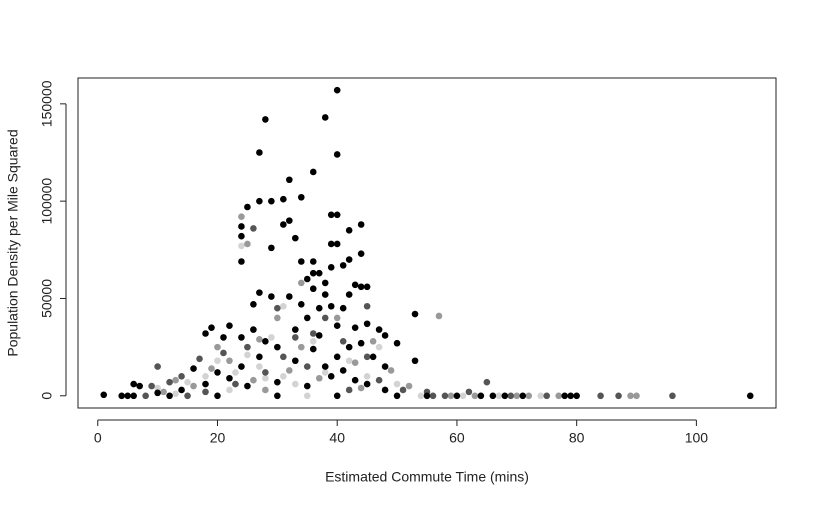 This screenshot has height=507, width=817. Describe the element at coordinates (427, 477) in the screenshot. I see `x-axis-label: Estimated Commute Time (mins)` at that location.